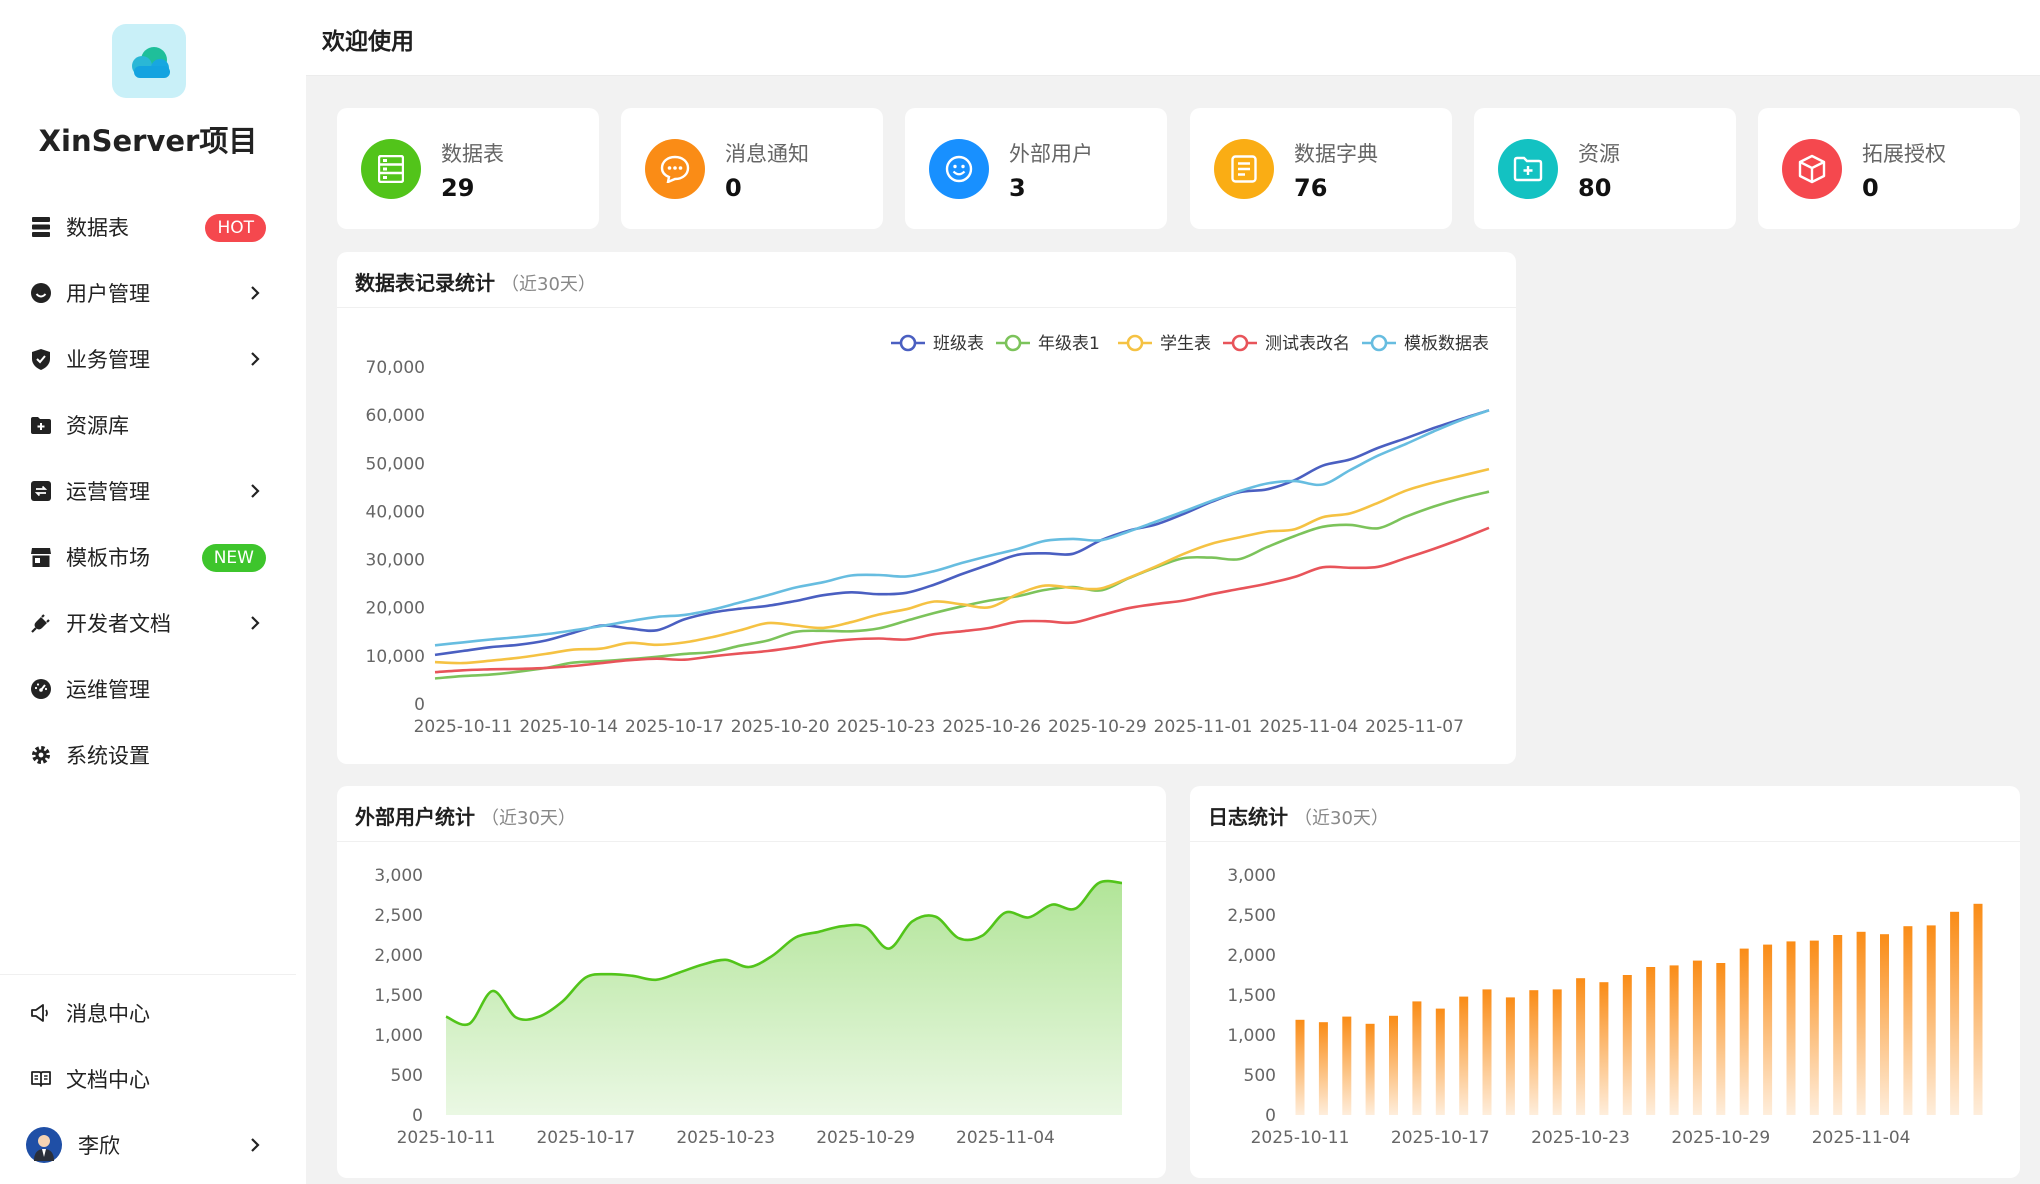  Describe the element at coordinates (368, 42) in the screenshot. I see `page-title: 欢迎使用` at that location.